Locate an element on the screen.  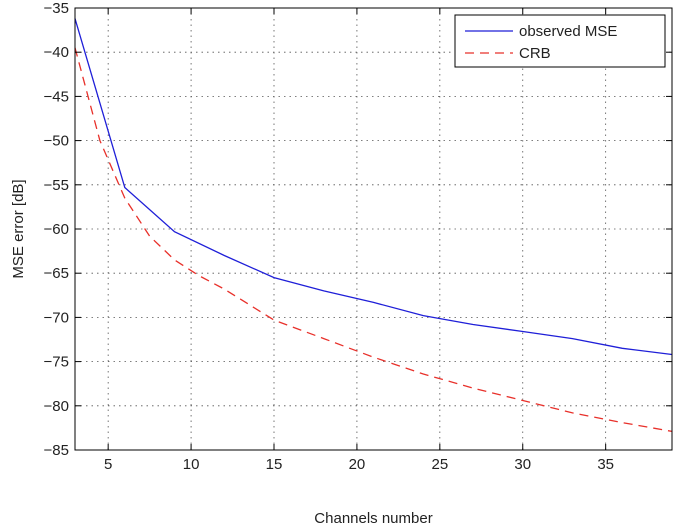
x-tick-label: 10 is located at coordinates (191, 464).